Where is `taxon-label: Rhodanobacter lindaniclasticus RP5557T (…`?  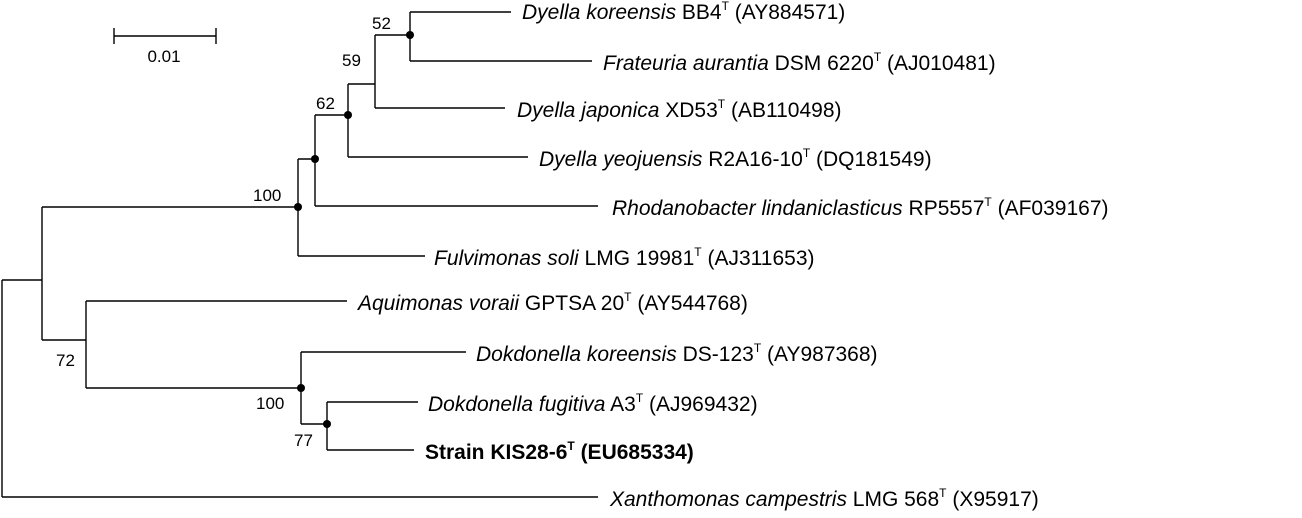
taxon-label: Rhodanobacter lindaniclasticus RP5557T (… is located at coordinates (860, 207).